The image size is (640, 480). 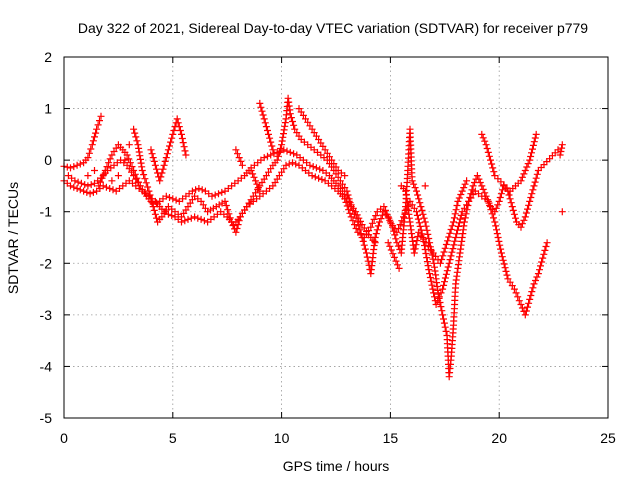 What do you see at coordinates (46, 237) in the screenshot?
I see `y-axis: 2 1 0 -1 -2 -3 -4 -5` at bounding box center [46, 237].